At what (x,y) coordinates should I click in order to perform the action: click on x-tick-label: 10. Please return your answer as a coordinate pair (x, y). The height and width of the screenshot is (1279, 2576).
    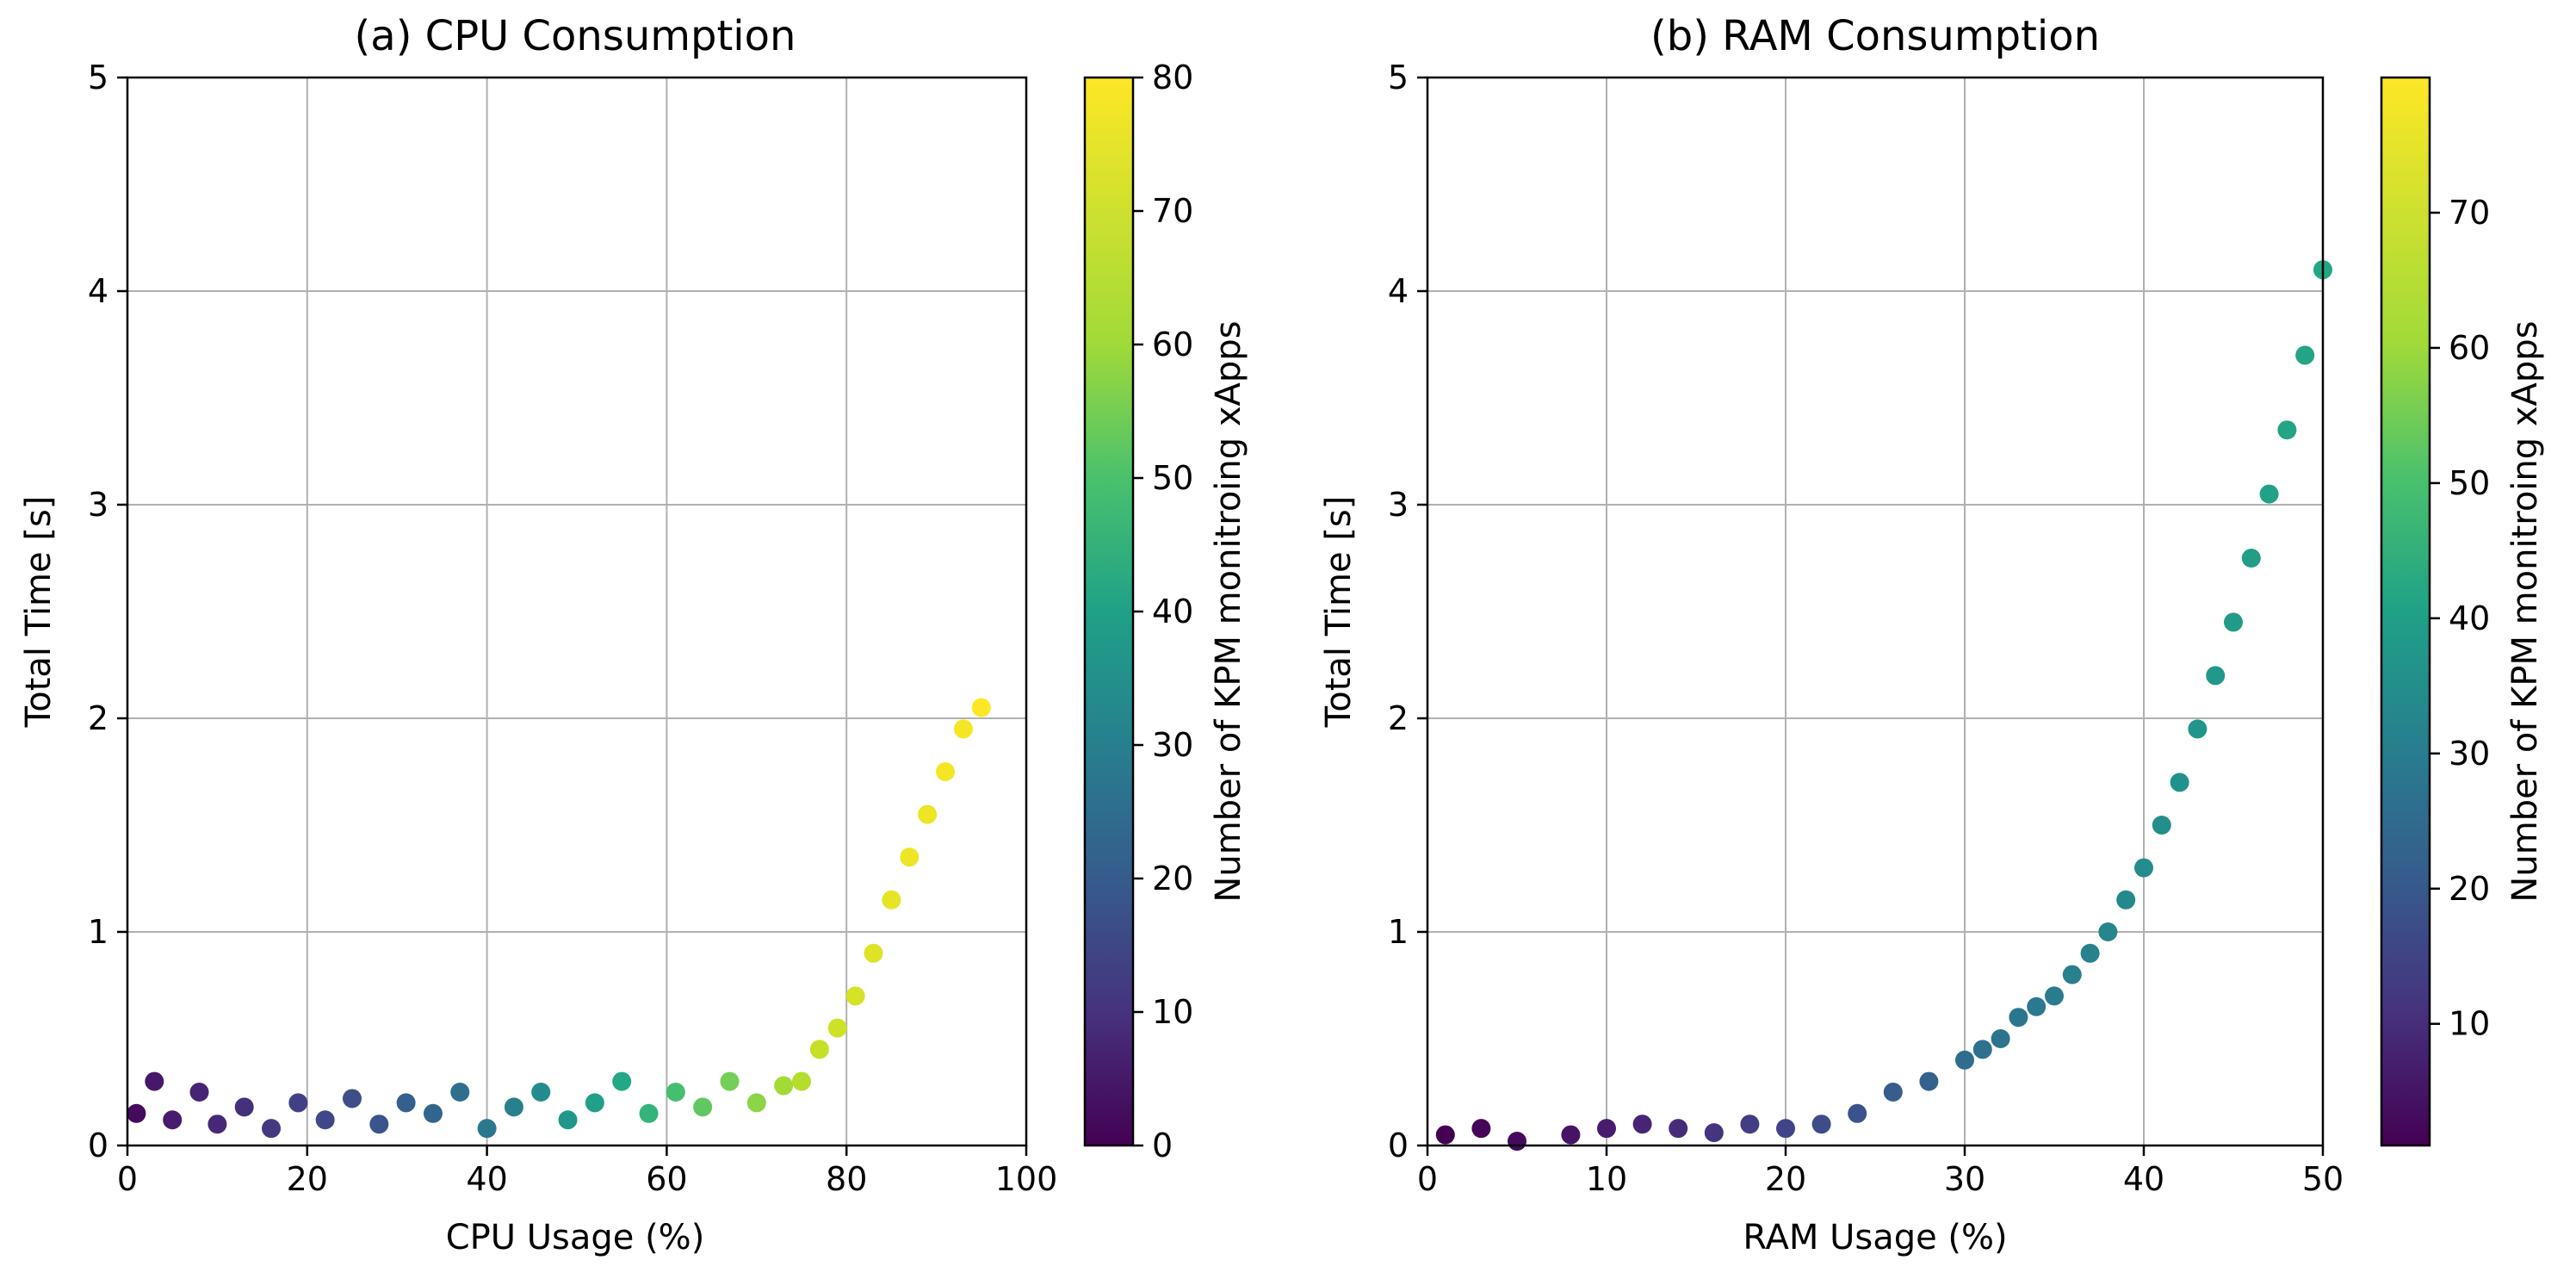
    Looking at the image, I should click on (1606, 1179).